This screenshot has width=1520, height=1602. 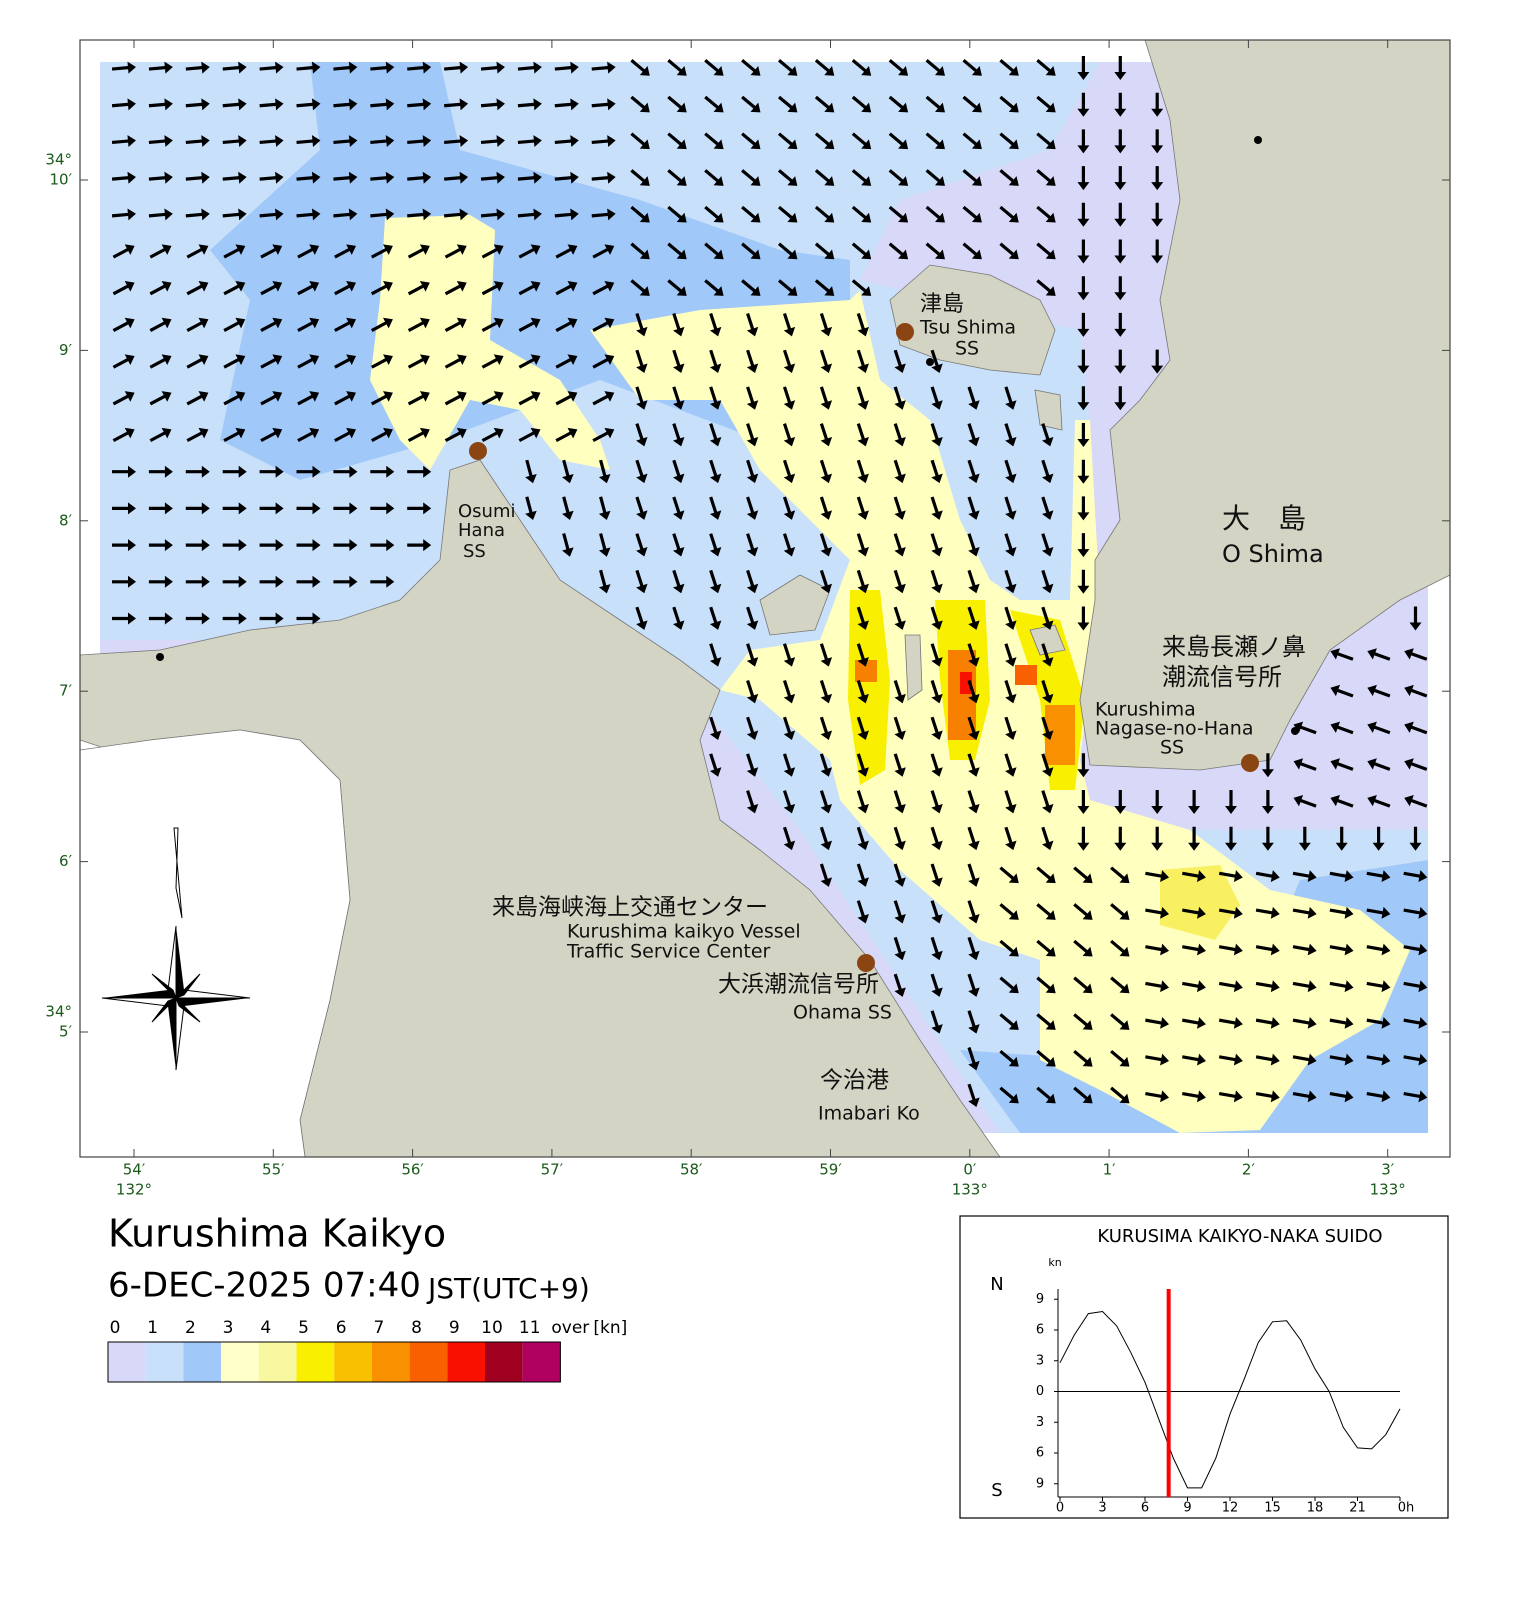 What do you see at coordinates (1230, 1400) in the screenshot?
I see `tide-curve` at bounding box center [1230, 1400].